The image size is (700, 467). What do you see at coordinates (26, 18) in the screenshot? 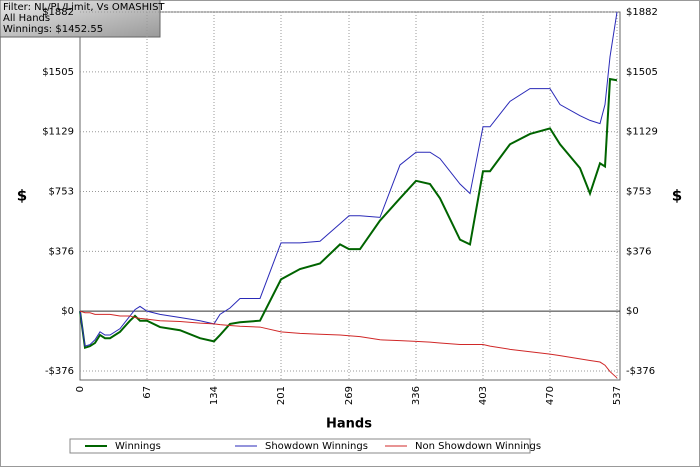
I see `filter-text: All Hands` at bounding box center [26, 18].